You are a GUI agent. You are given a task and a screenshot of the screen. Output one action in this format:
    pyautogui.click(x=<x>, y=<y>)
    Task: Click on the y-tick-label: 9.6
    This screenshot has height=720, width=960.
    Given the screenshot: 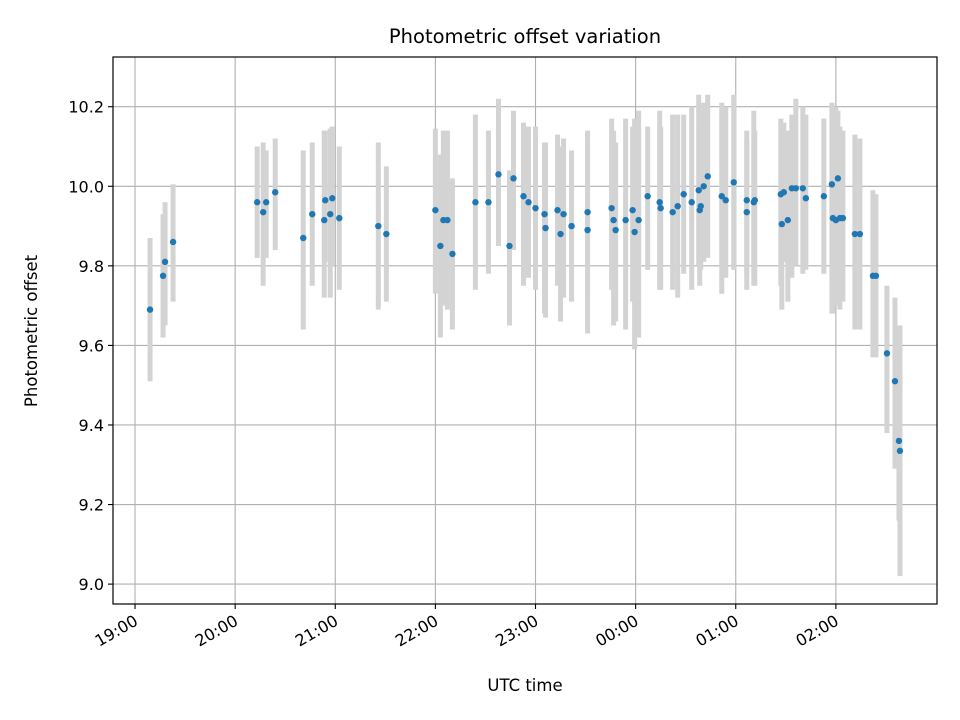 What is the action you would take?
    pyautogui.click(x=91, y=345)
    